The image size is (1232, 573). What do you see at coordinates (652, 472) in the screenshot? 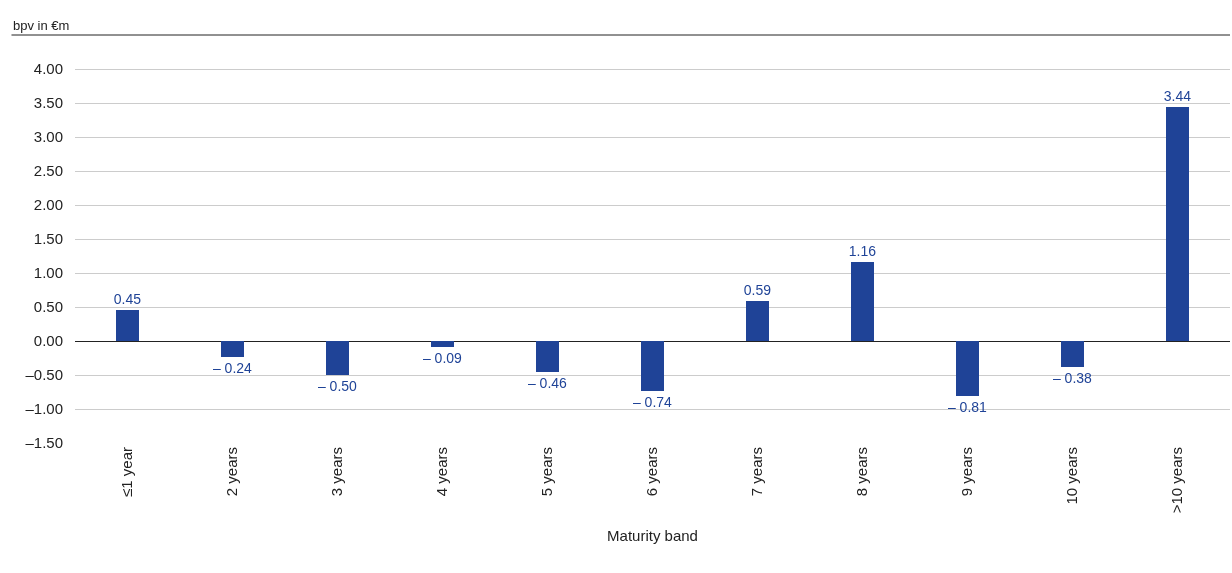
I see `x-tick-label: 6 years` at bounding box center [652, 472].